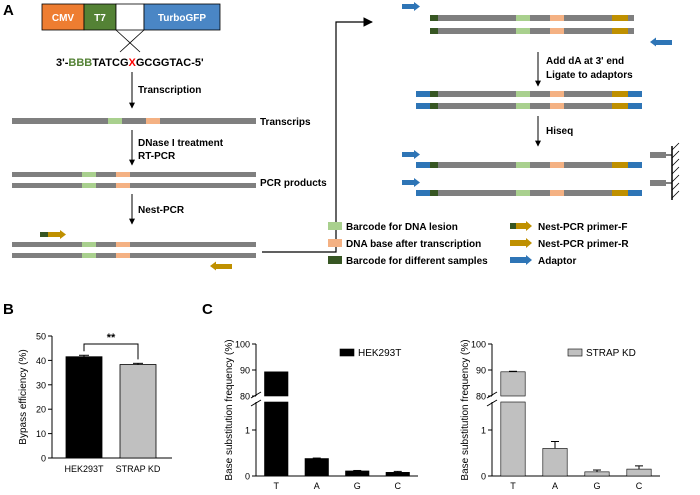 This screenshot has height=495, width=700. Describe the element at coordinates (138, 469) in the screenshot. I see `x-tick-label: STRAP KD` at that location.